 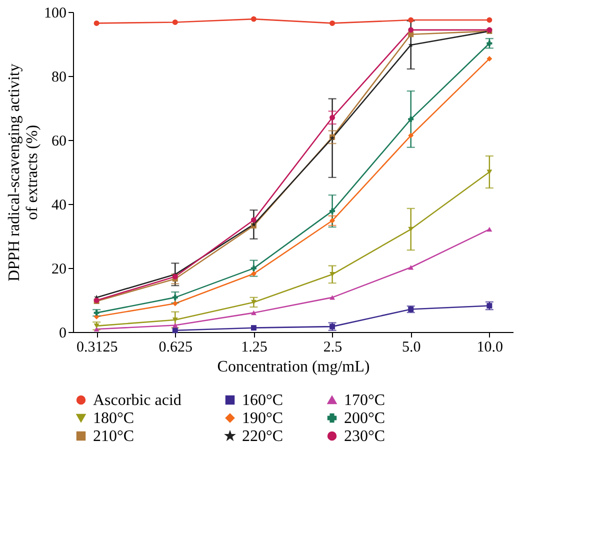 What do you see at coordinates (263, 418) in the screenshot?
I see `legend-label: 190°C` at bounding box center [263, 418].